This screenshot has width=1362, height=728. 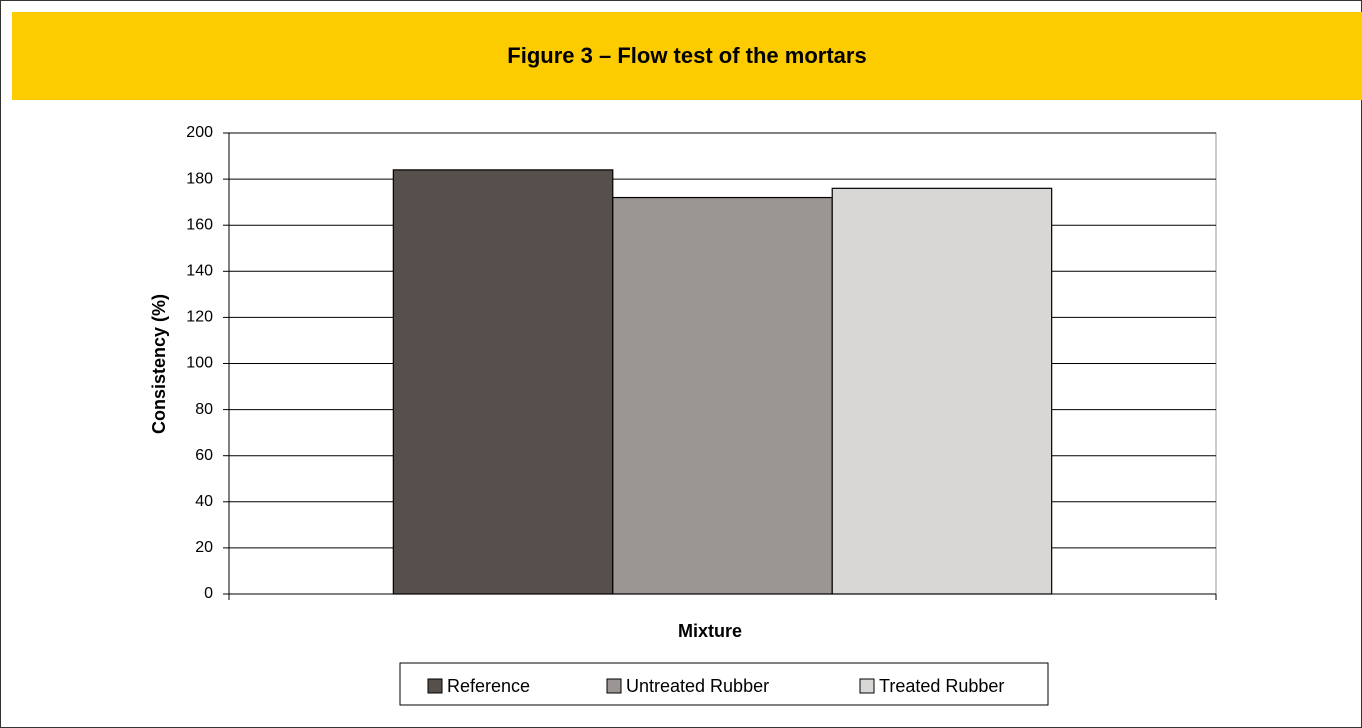 What do you see at coordinates (199, 224) in the screenshot?
I see `y-tick-label: 160` at bounding box center [199, 224].